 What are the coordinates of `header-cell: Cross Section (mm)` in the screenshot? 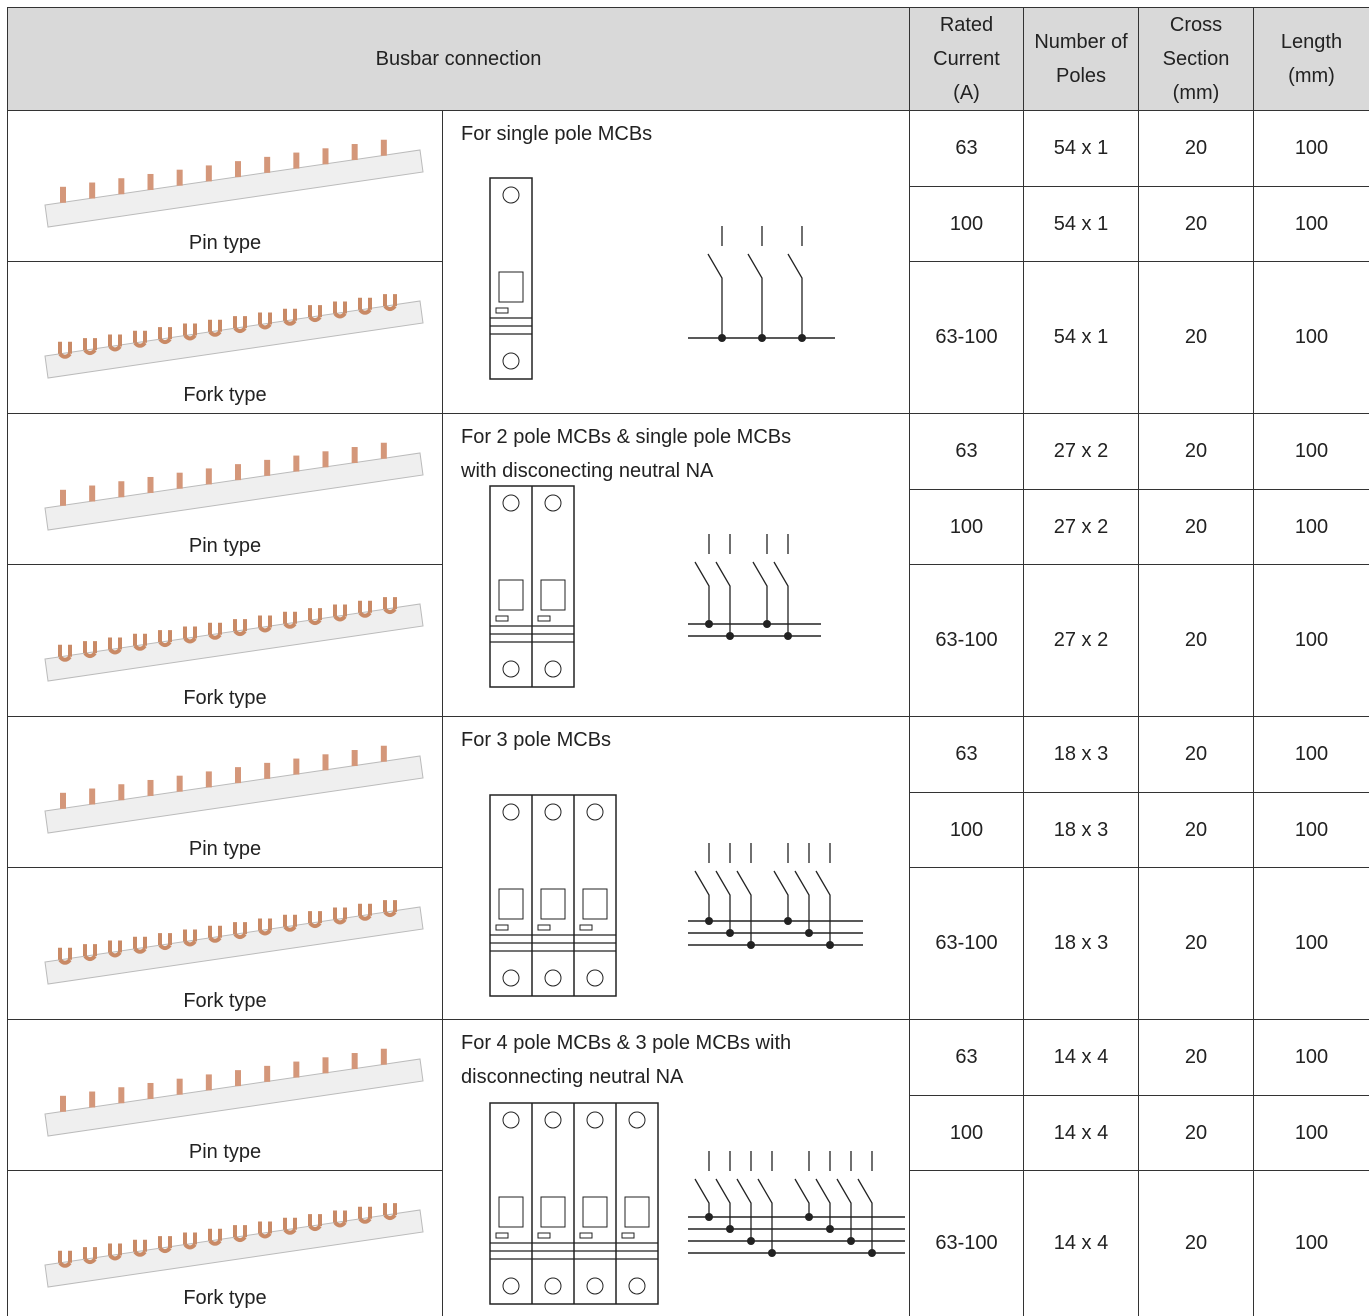 It's located at (1195, 58).